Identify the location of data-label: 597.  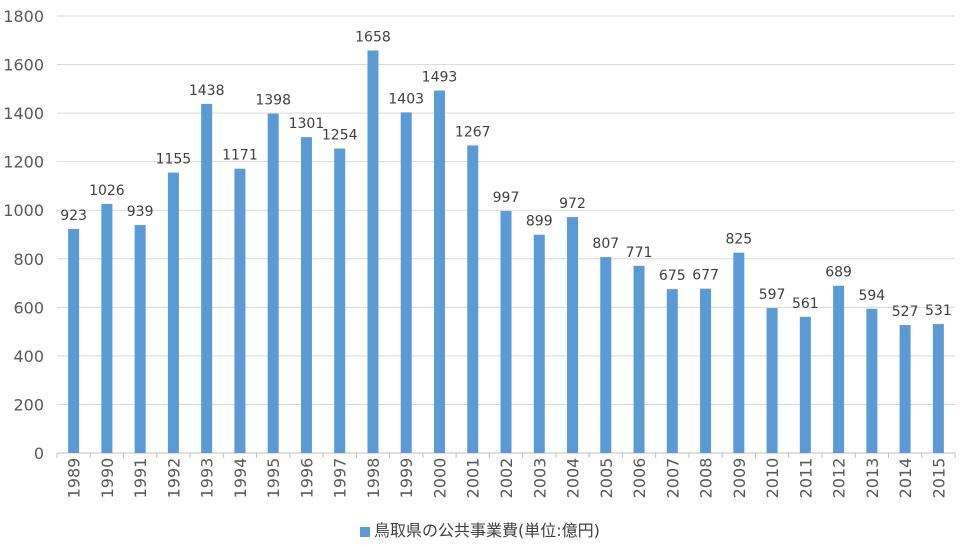
(772, 295).